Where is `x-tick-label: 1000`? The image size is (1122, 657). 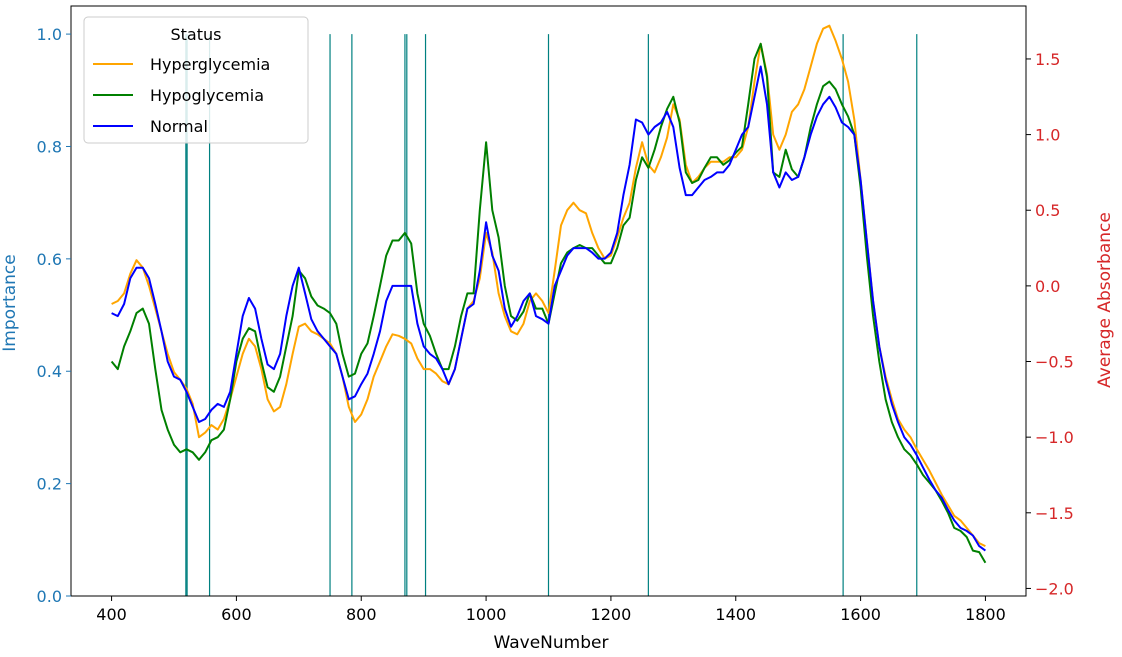 x-tick-label: 1000 is located at coordinates (486, 614).